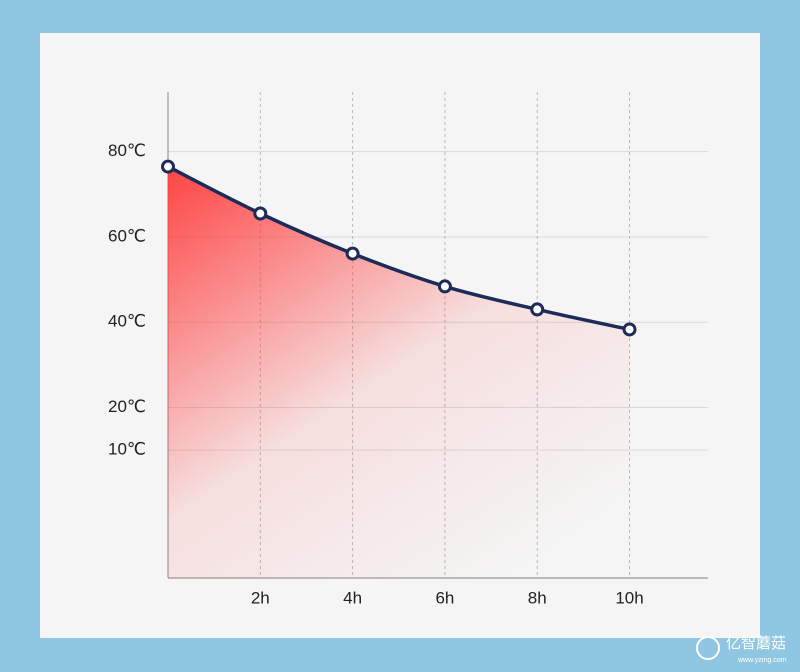 This screenshot has height=672, width=800. What do you see at coordinates (127, 321) in the screenshot?
I see `y-tick-label: 40℃` at bounding box center [127, 321].